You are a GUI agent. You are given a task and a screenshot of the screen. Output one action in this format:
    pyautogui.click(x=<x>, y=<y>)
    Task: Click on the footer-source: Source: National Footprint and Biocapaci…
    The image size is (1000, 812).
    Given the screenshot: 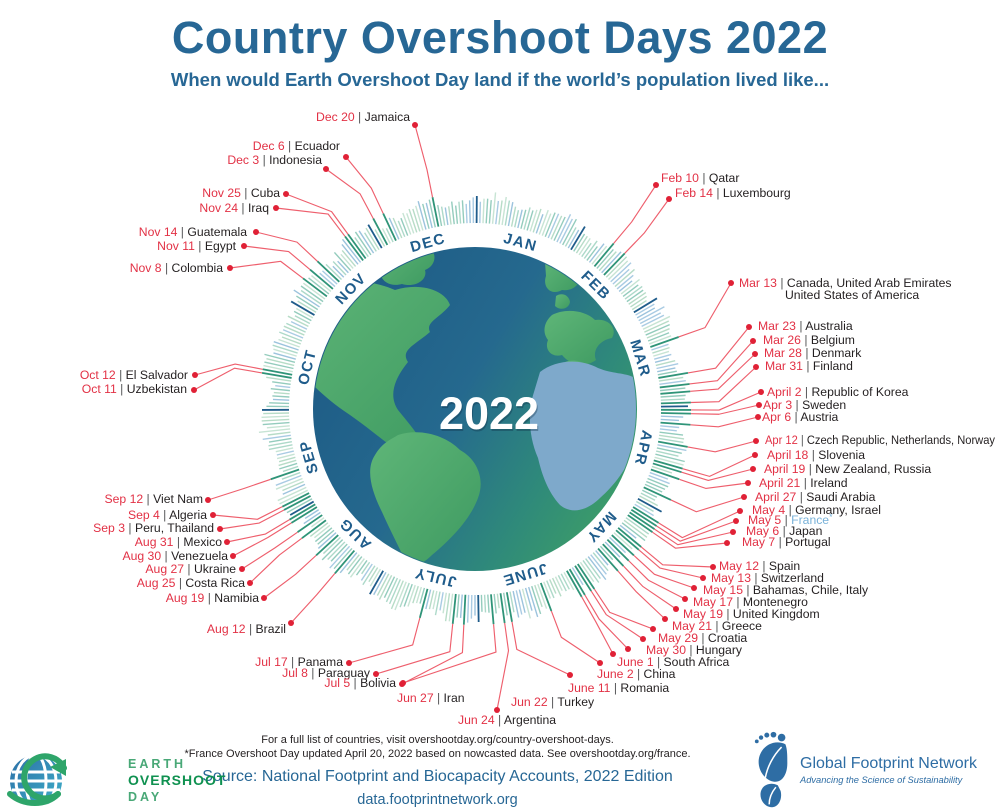 What is the action you would take?
    pyautogui.click(x=437, y=776)
    